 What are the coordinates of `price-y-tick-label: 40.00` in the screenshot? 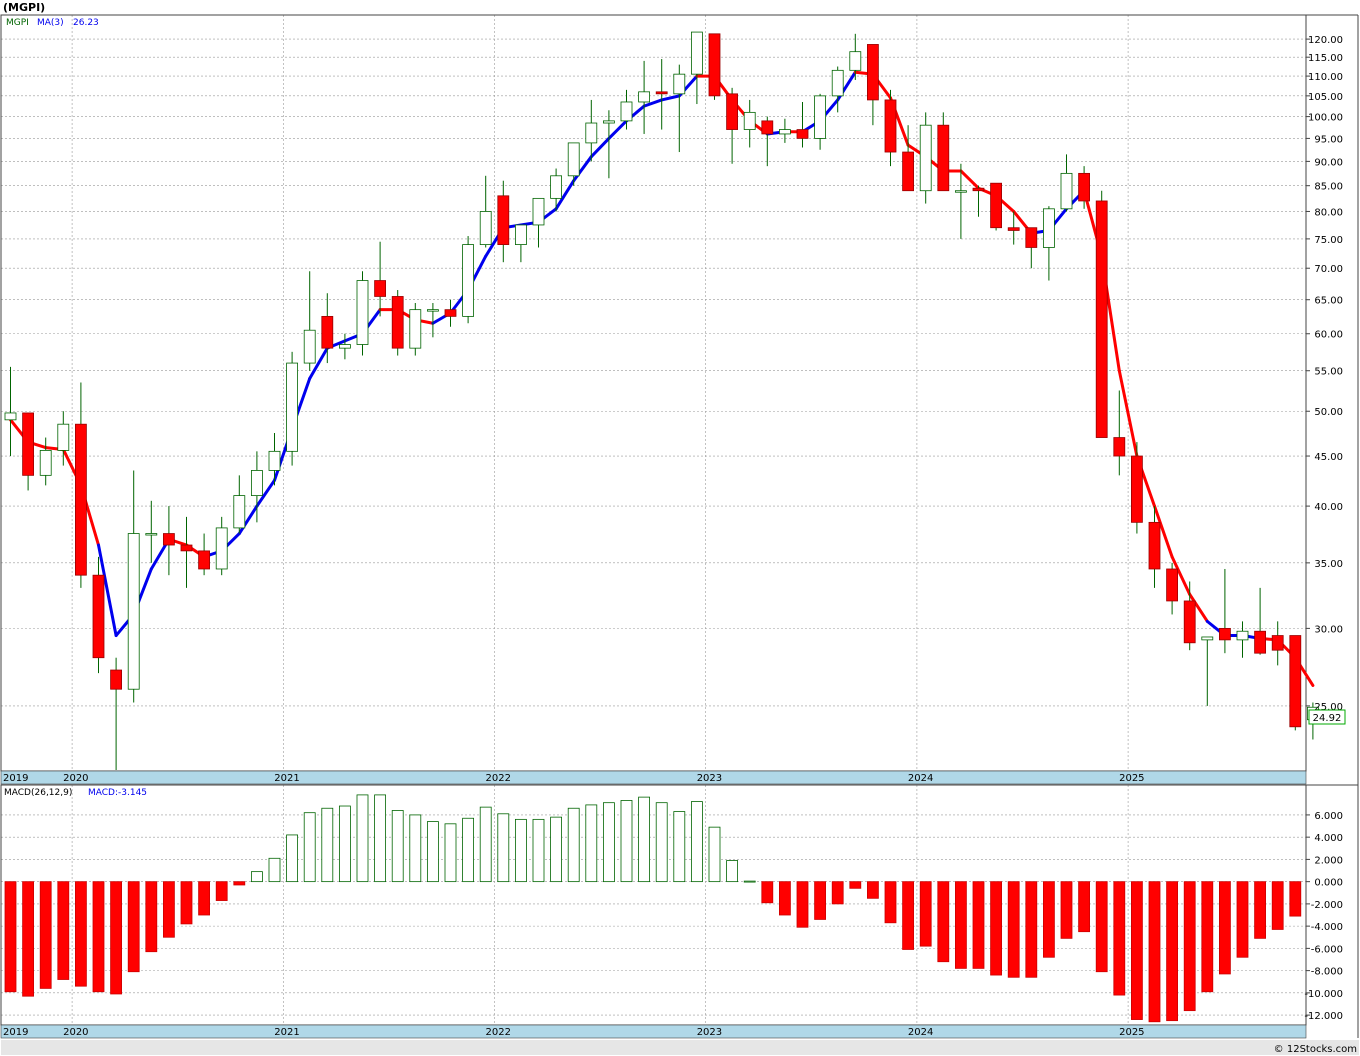 It's located at (1328, 507).